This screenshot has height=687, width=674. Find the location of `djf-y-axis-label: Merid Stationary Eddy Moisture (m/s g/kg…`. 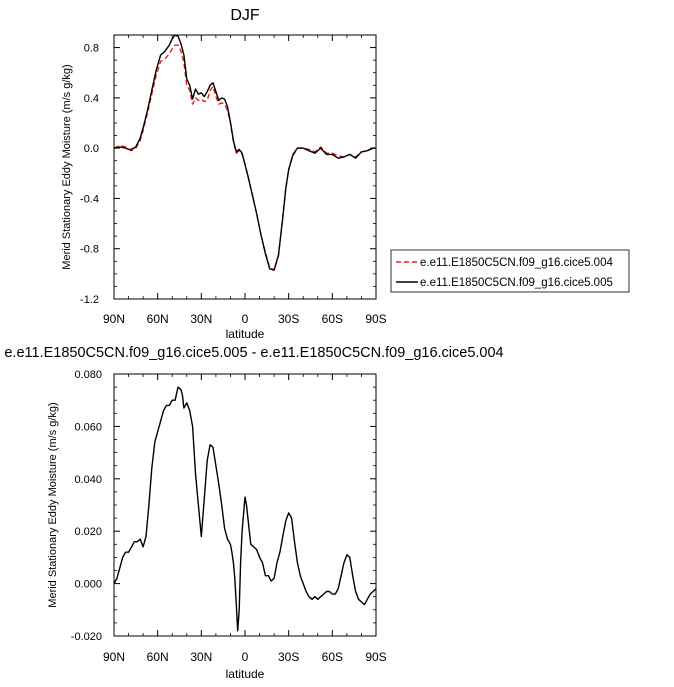

djf-y-axis-label: Merid Stationary Eddy Moisture (m/s g/kg… is located at coordinates (67, 166).